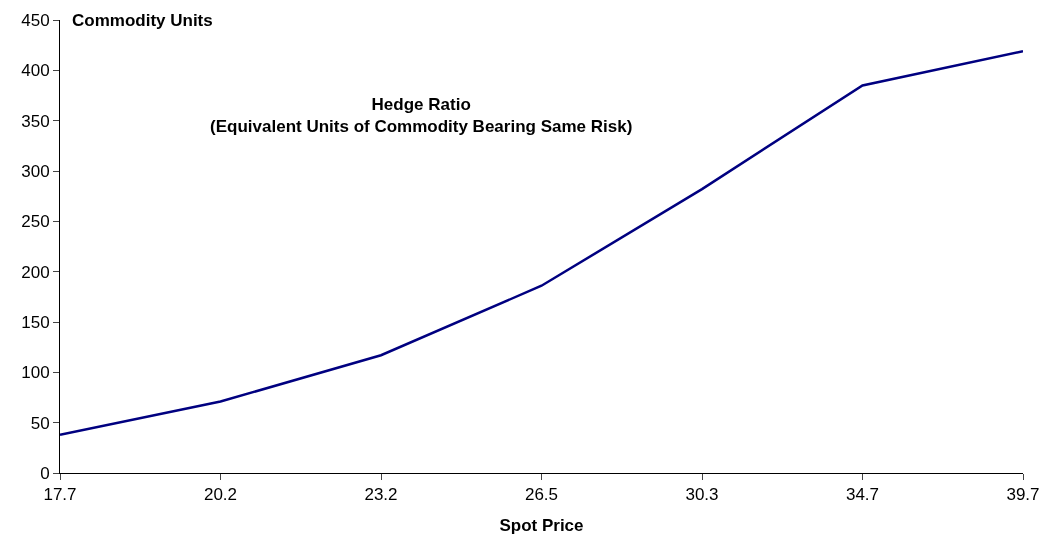  What do you see at coordinates (541, 495) in the screenshot?
I see `x-tick-label: 26.5` at bounding box center [541, 495].